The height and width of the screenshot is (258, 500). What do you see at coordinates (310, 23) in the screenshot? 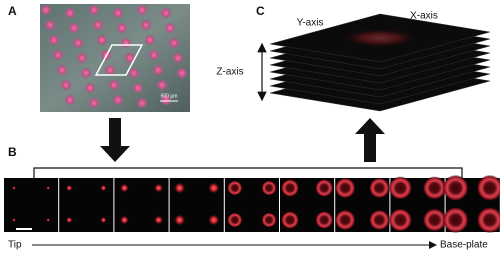
I see `axis-label: Y-axis` at bounding box center [310, 23].